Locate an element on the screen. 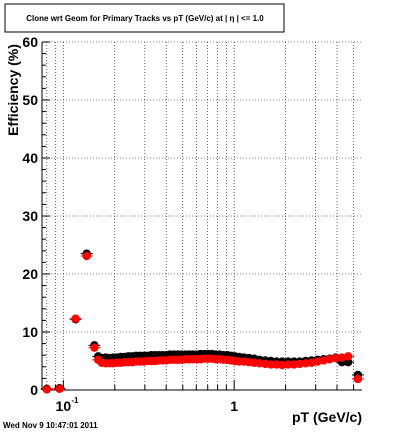 Image resolution: width=400 pixels, height=433 pixels. x-tick-label: 10 -1 is located at coordinates (67, 405).